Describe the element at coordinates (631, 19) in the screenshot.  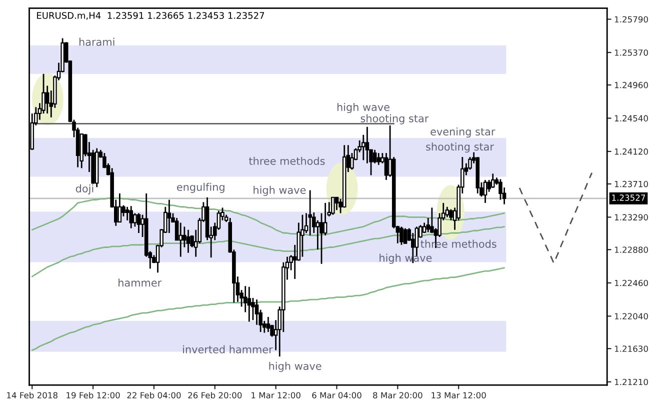
I see `y-tick-label: 1.25790` at that location.